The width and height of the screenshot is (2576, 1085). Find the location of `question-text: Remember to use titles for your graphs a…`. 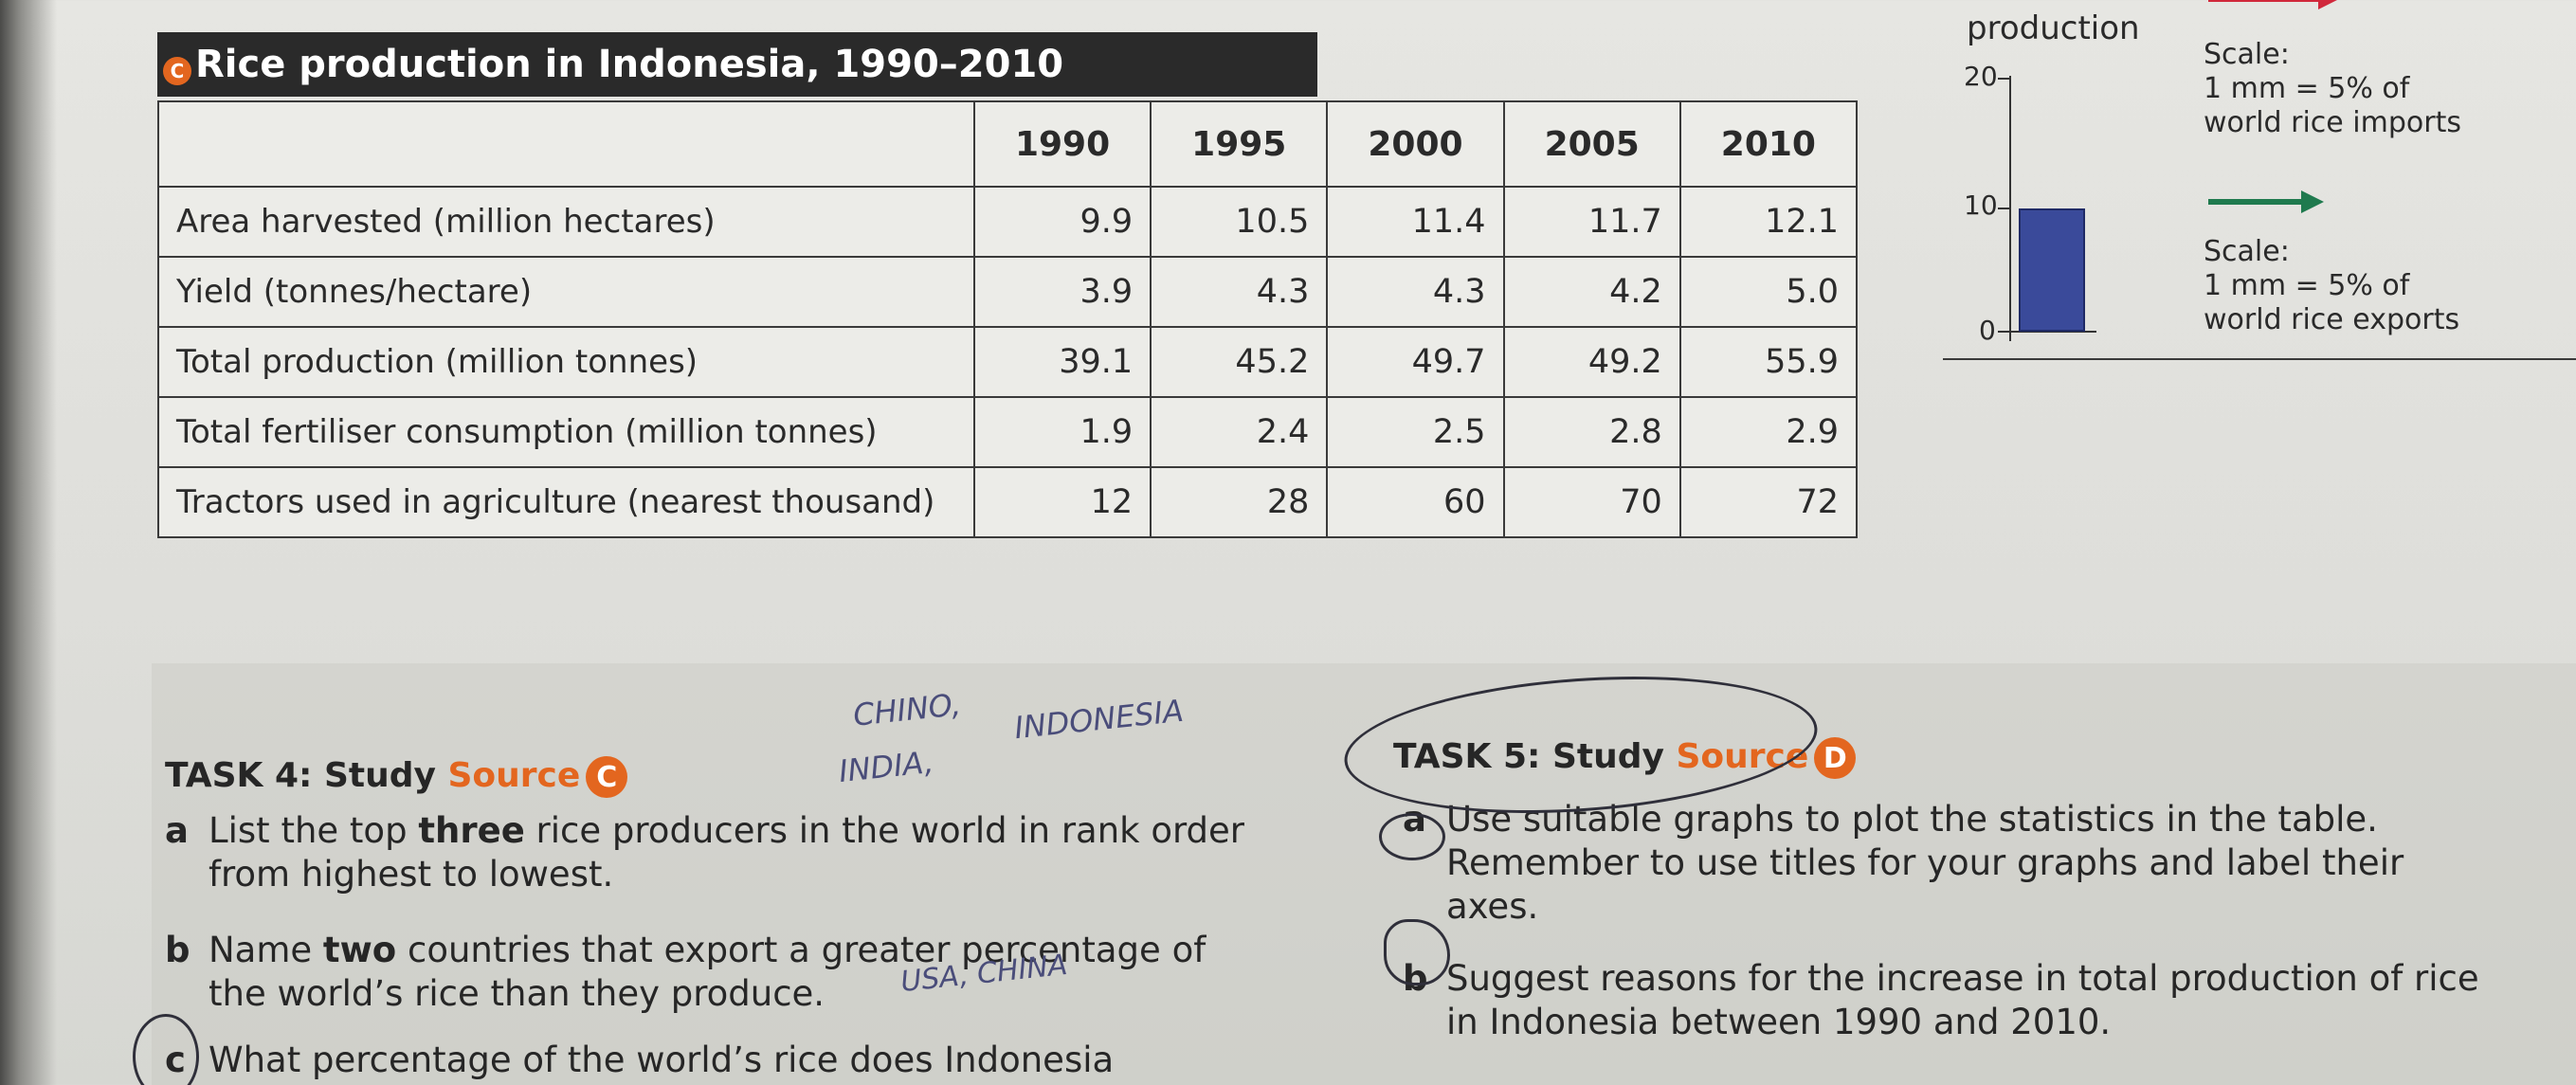

question-text: Remember to use titles for your graphs a… is located at coordinates (1925, 862).